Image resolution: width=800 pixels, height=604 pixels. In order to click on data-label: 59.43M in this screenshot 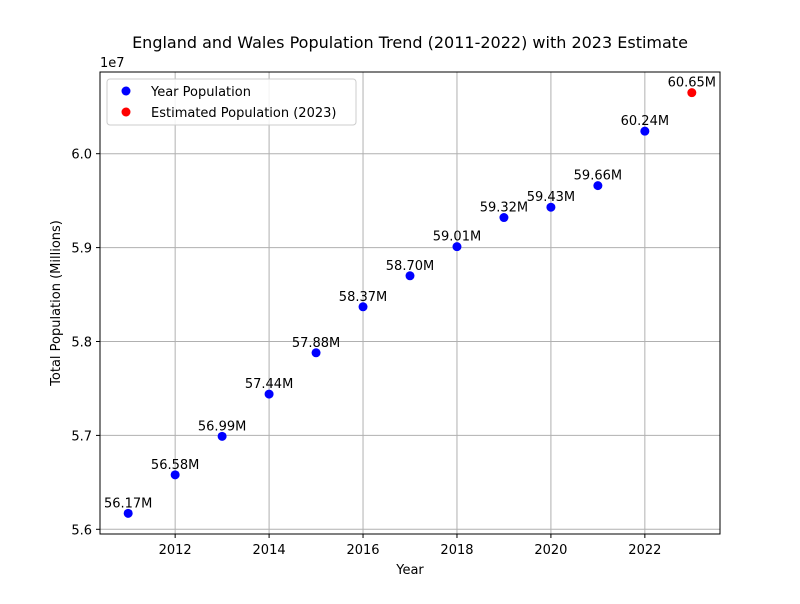, I will do `click(551, 197)`.